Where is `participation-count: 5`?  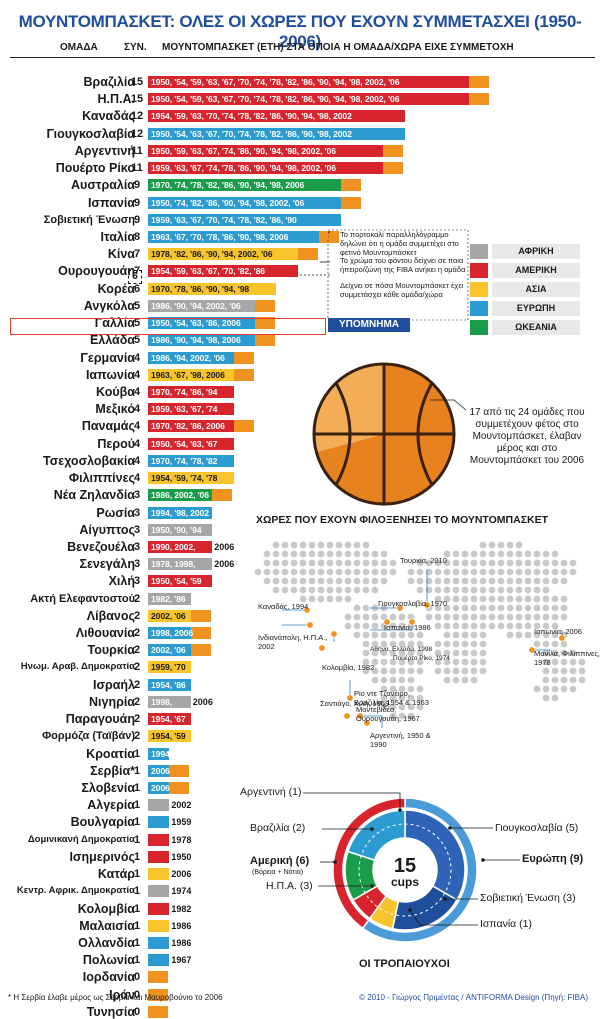 participation-count: 5 is located at coordinates (137, 323).